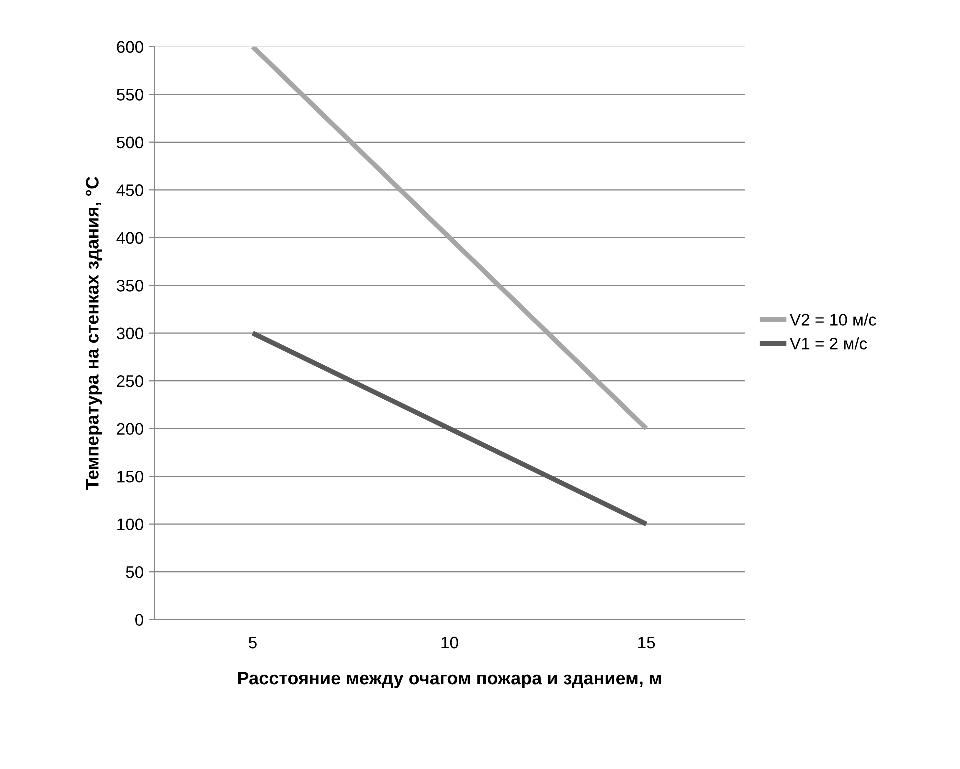  I want to click on x-tick-label: 15, so click(647, 643).